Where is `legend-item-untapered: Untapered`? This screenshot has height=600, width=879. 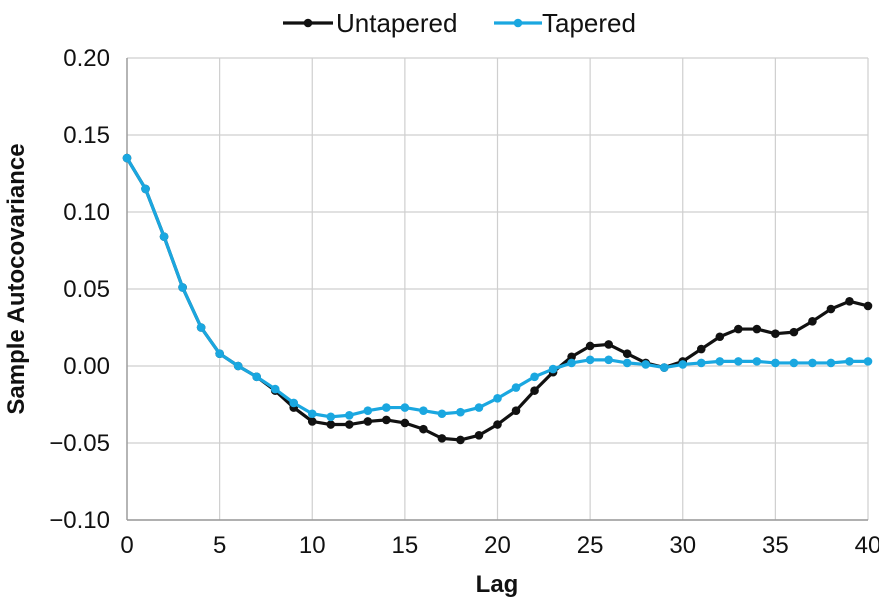 legend-item-untapered: Untapered is located at coordinates (370, 23).